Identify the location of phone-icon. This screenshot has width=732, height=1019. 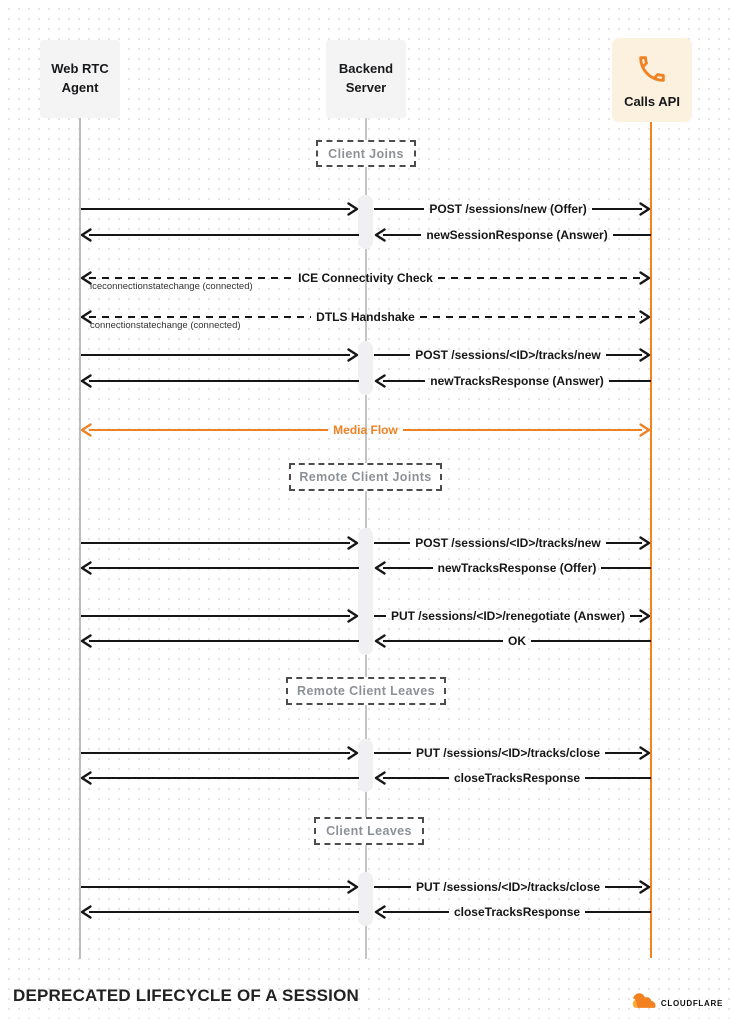
(652, 70).